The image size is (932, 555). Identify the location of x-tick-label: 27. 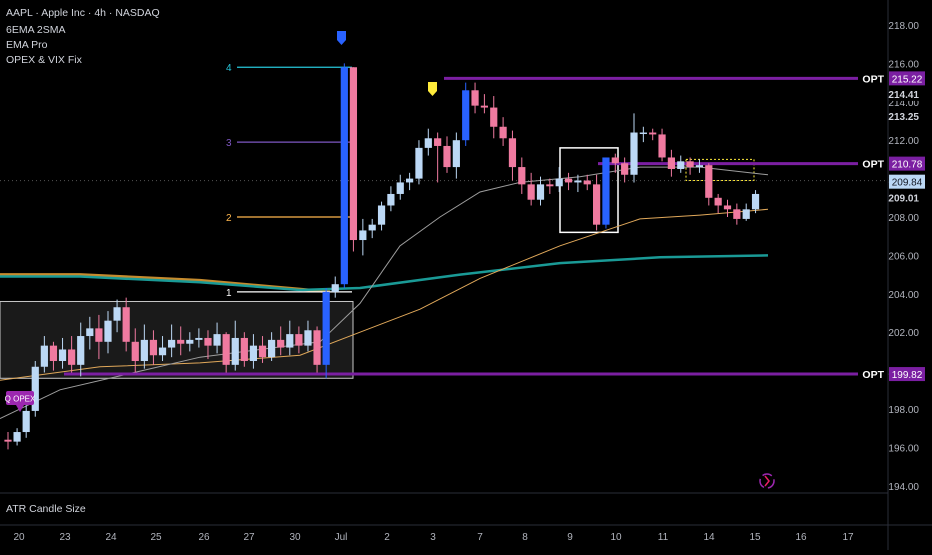
(249, 537).